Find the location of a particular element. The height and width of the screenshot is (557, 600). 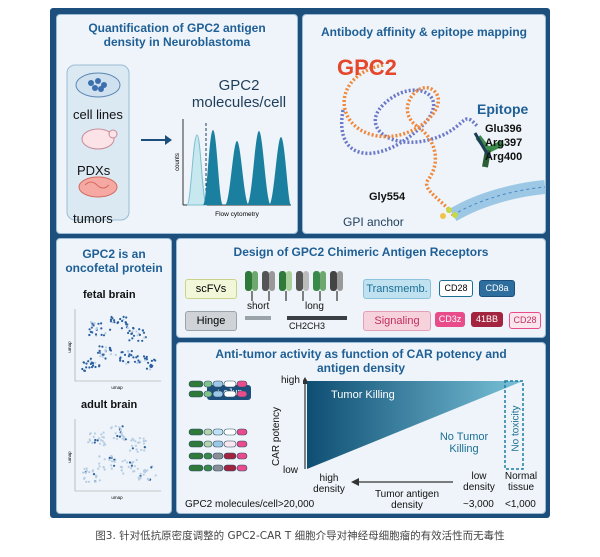

adult-umap-y-label: umap is located at coordinates (69, 457).